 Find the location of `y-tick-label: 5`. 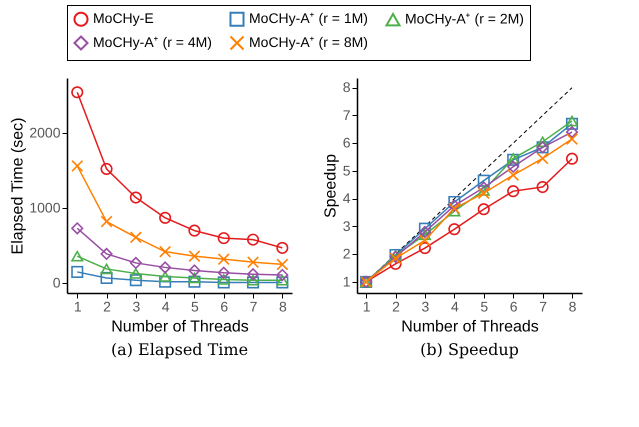

y-tick-label: 5 is located at coordinates (346, 170).